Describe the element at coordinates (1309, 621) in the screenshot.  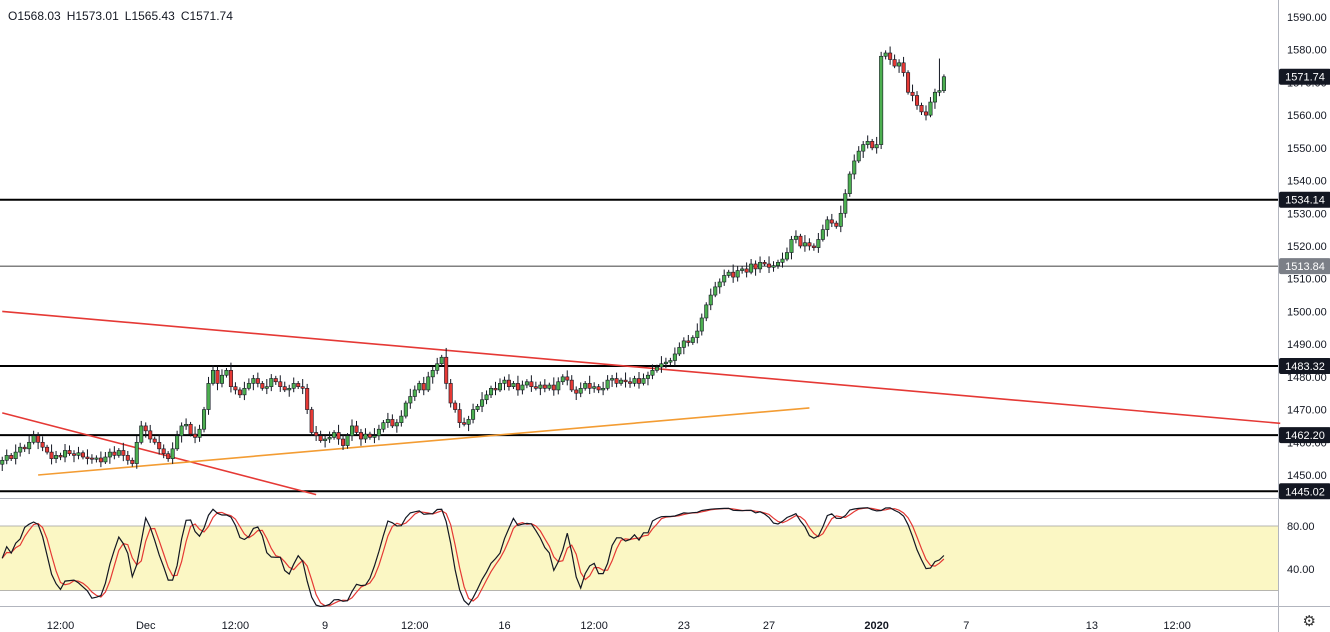
I see `gear-icon: ⚙` at that location.